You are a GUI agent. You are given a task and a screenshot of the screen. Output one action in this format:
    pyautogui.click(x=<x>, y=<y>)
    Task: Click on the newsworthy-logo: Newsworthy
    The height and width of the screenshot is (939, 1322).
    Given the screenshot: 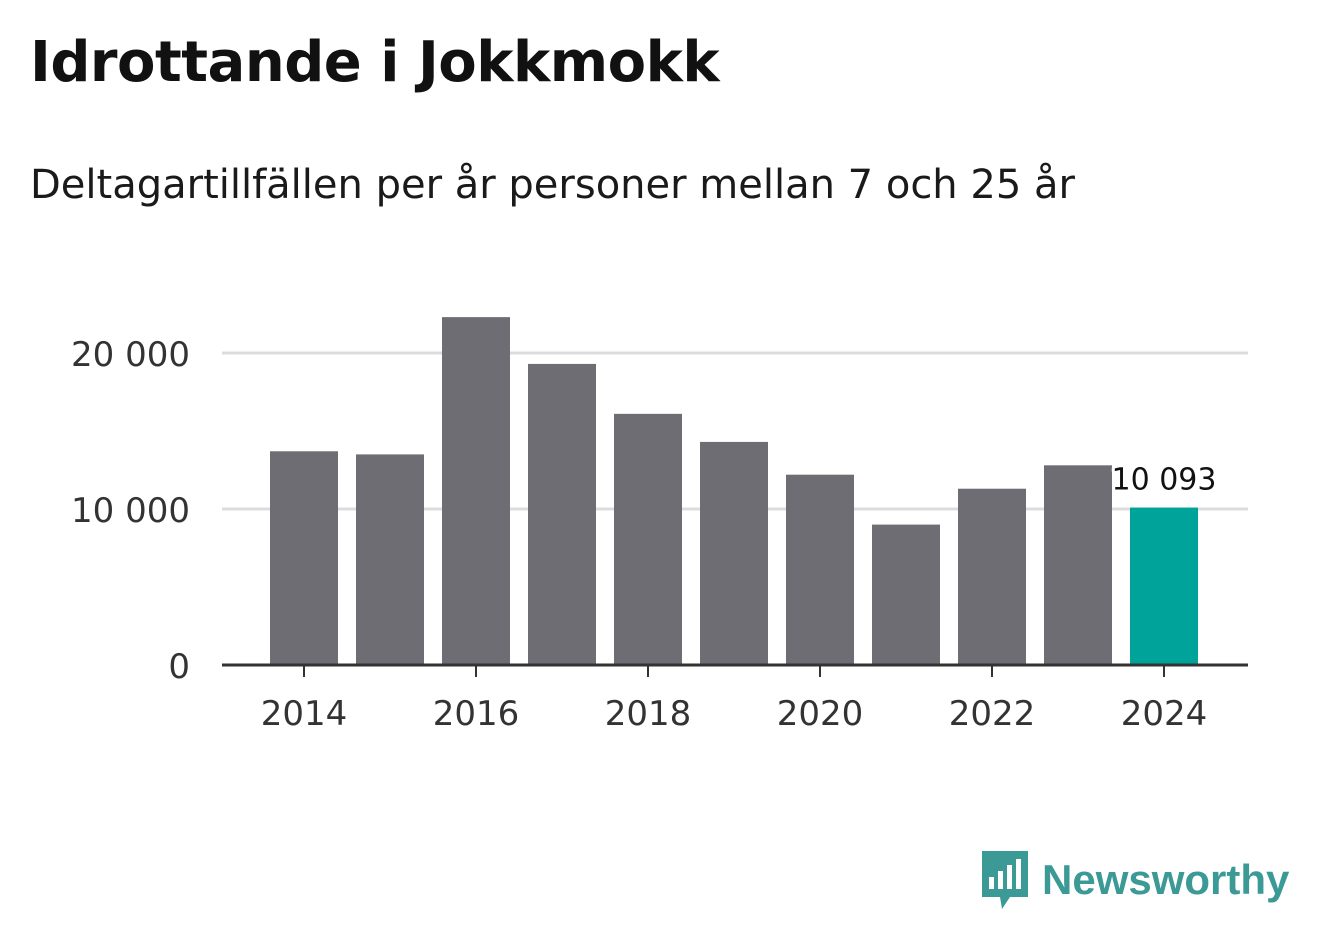 What is the action you would take?
    pyautogui.click(x=1134, y=880)
    